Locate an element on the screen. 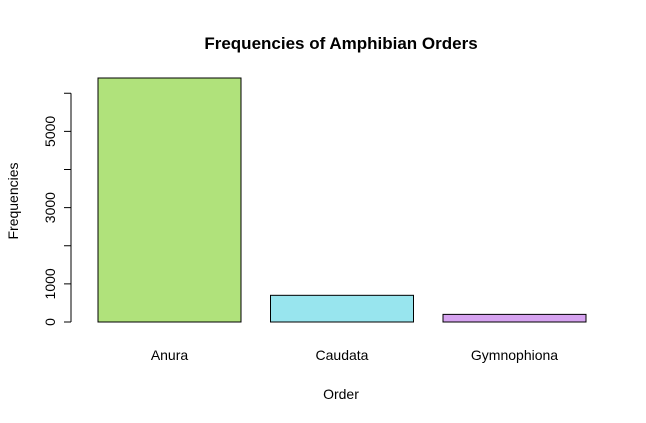  bar-gymnophiona is located at coordinates (514, 318).